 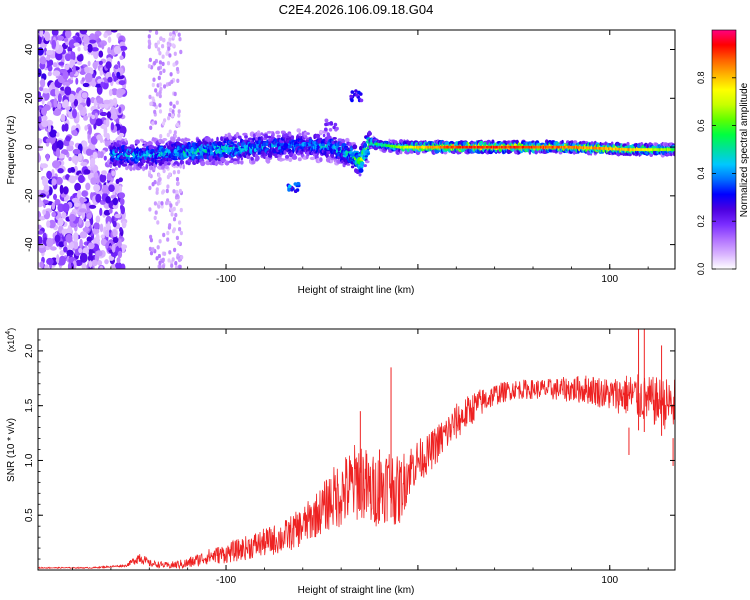 I want to click on snr-ytick-label: 0.5, so click(x=29, y=515).